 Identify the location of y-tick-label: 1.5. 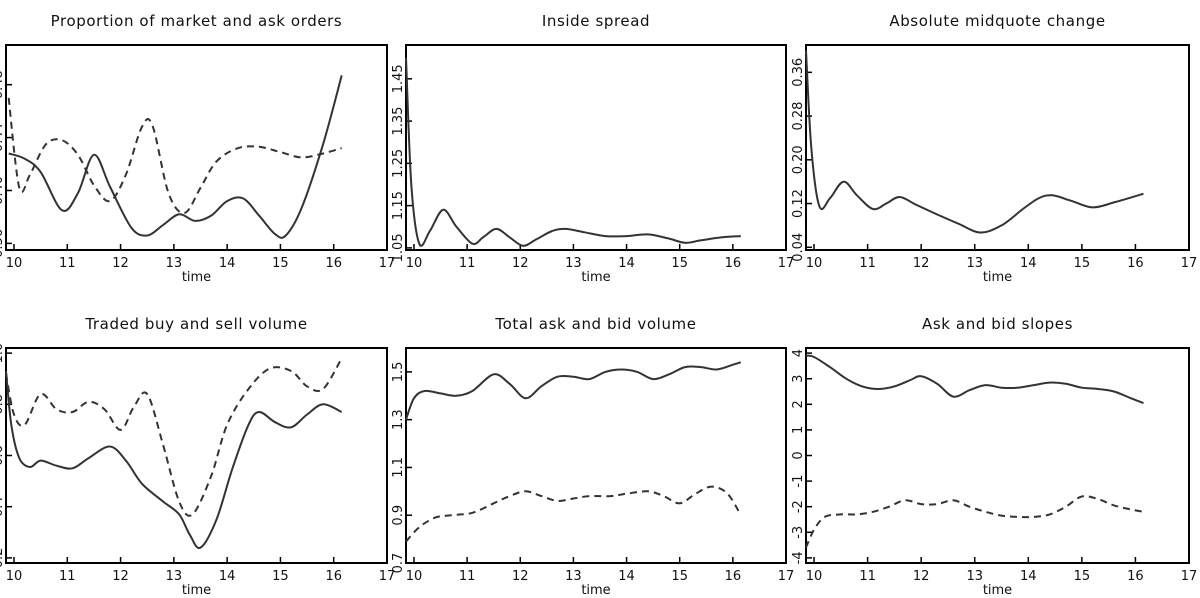
(398, 372).